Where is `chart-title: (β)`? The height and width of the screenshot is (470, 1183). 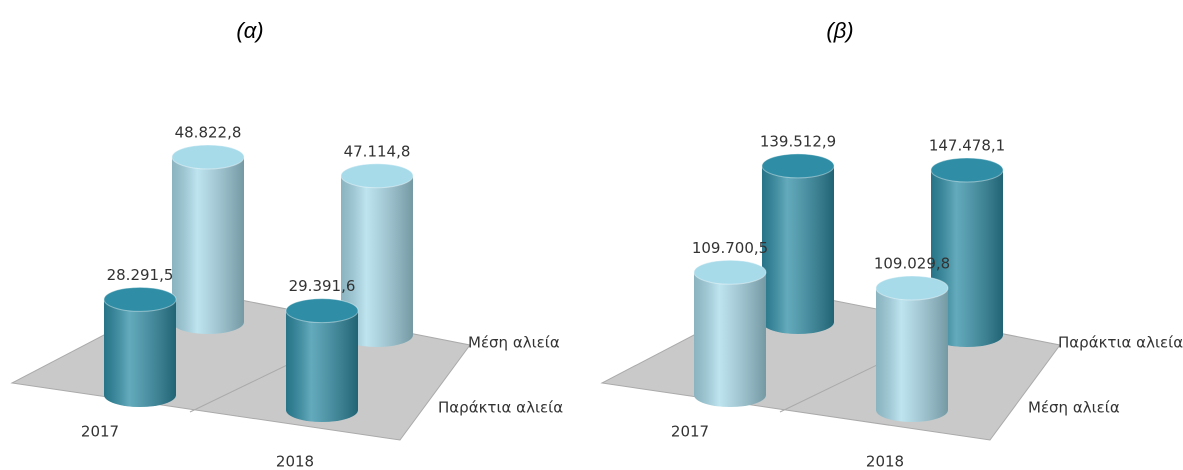
chart-title: (β) is located at coordinates (839, 30).